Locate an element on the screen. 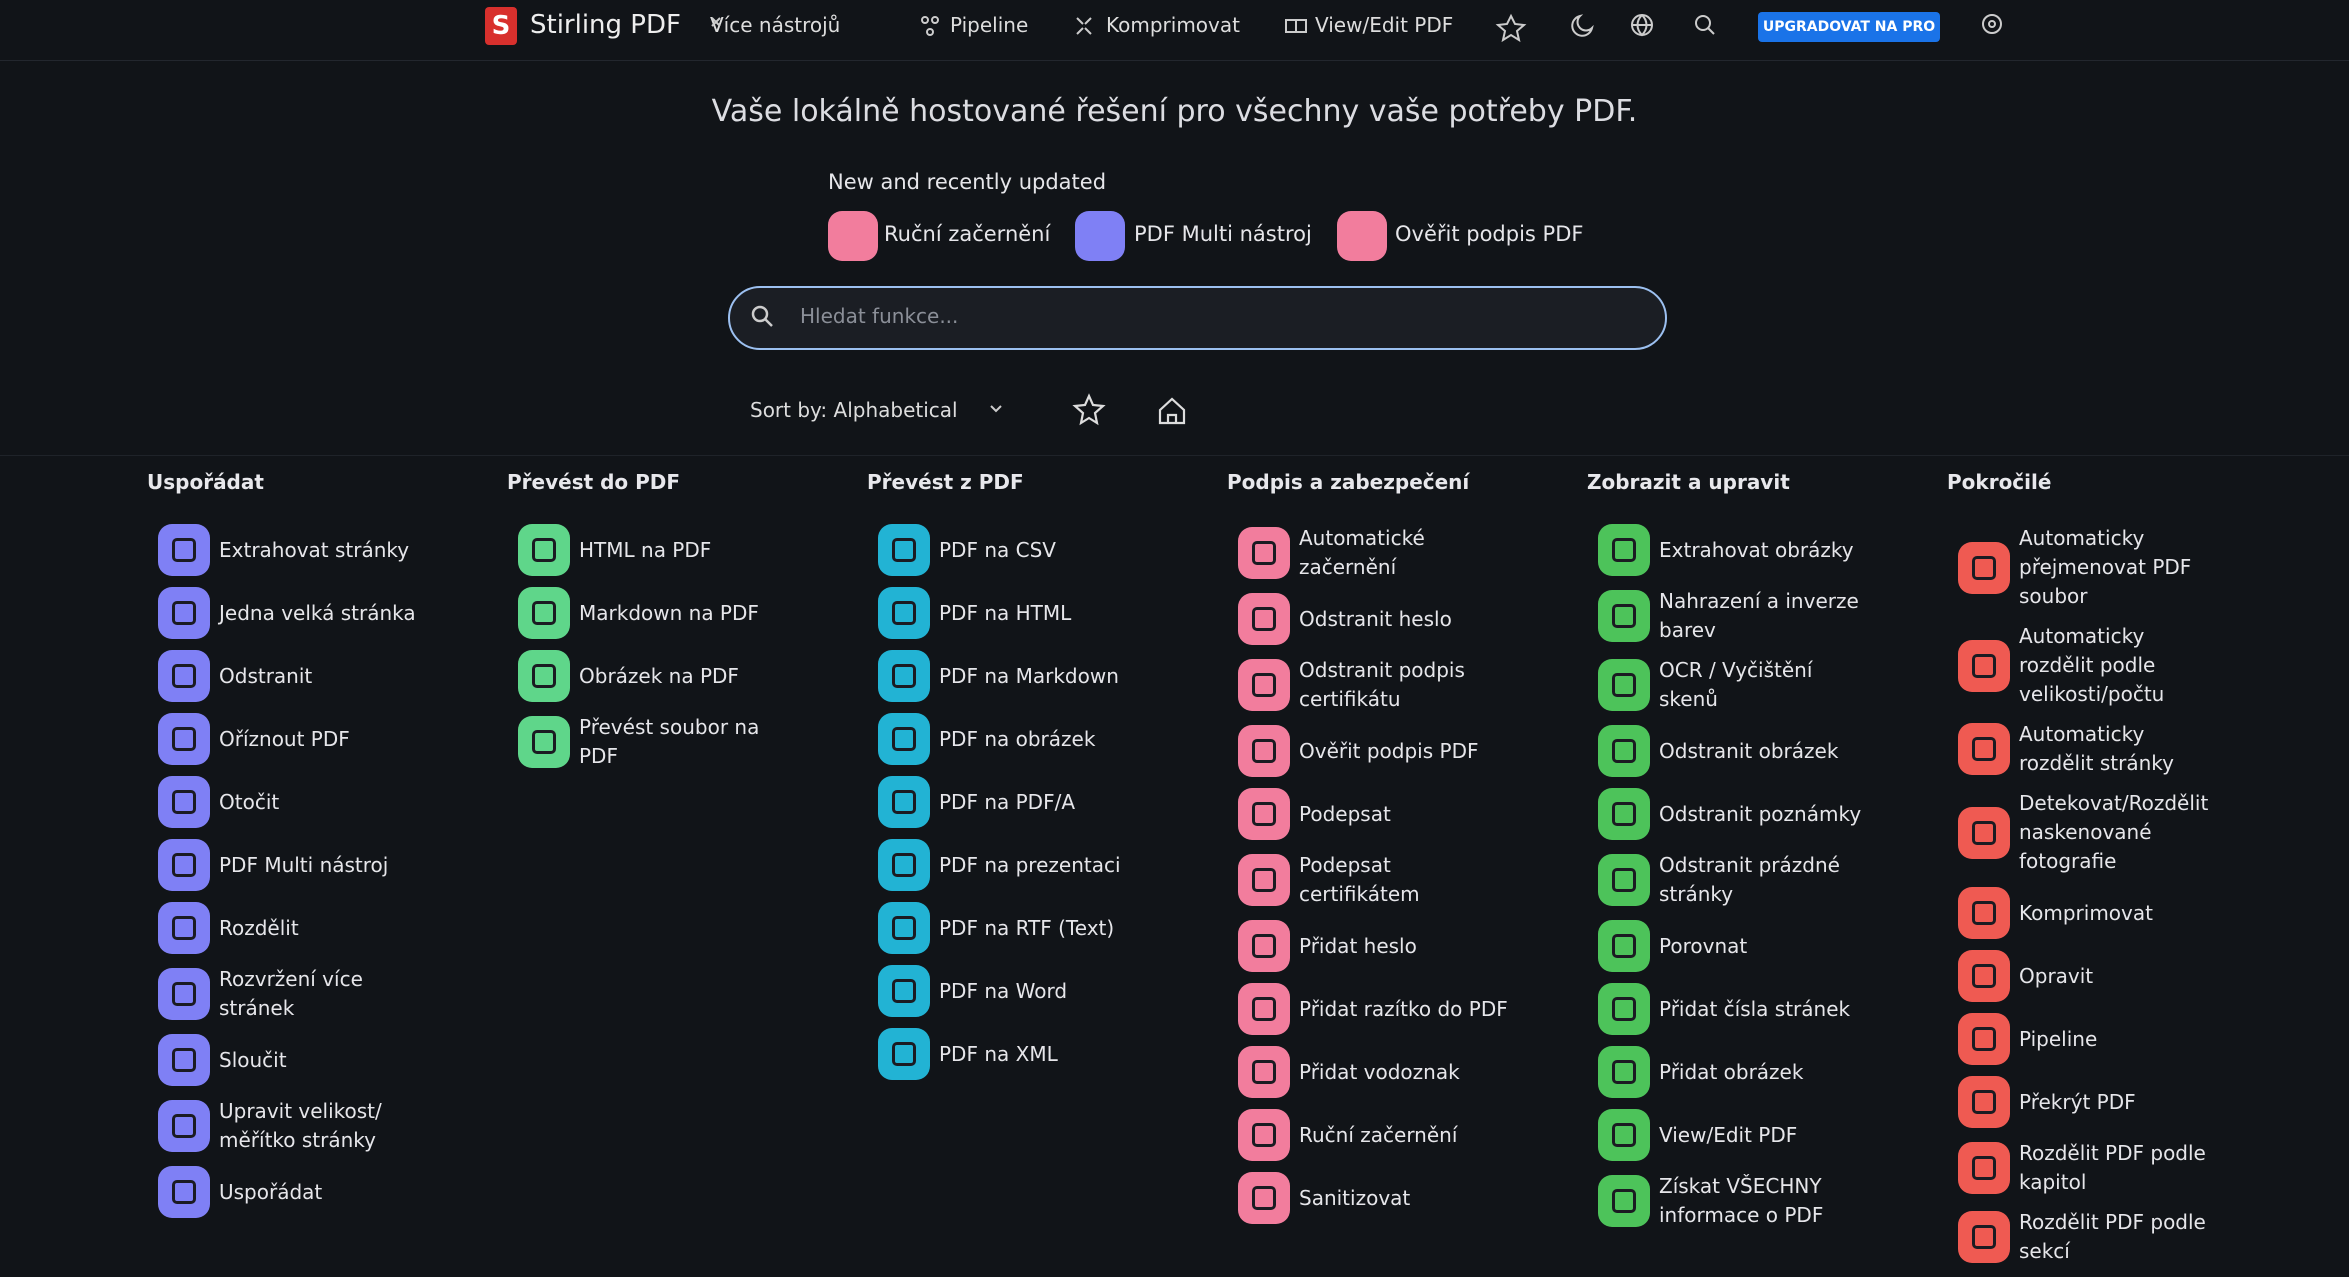  tool-label: Odstranit is located at coordinates (266, 675).